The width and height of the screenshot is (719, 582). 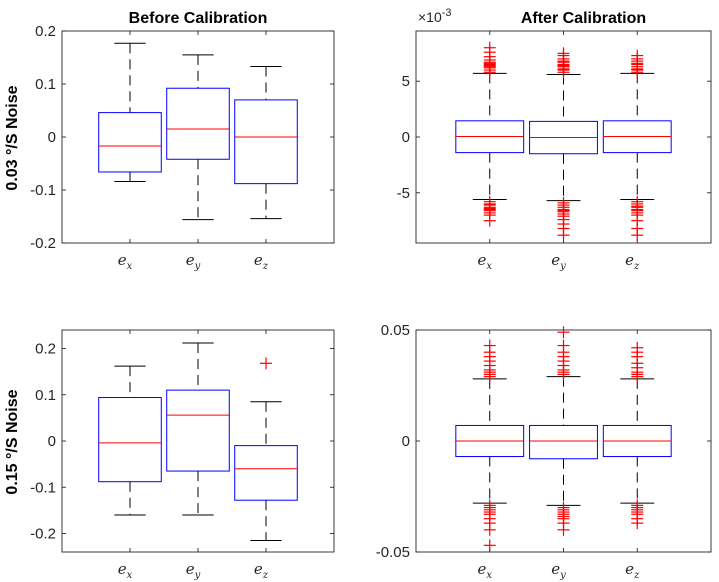 What do you see at coordinates (12, 441) in the screenshot?
I see `row-label-bottom: 0.15 °/S Noise` at bounding box center [12, 441].